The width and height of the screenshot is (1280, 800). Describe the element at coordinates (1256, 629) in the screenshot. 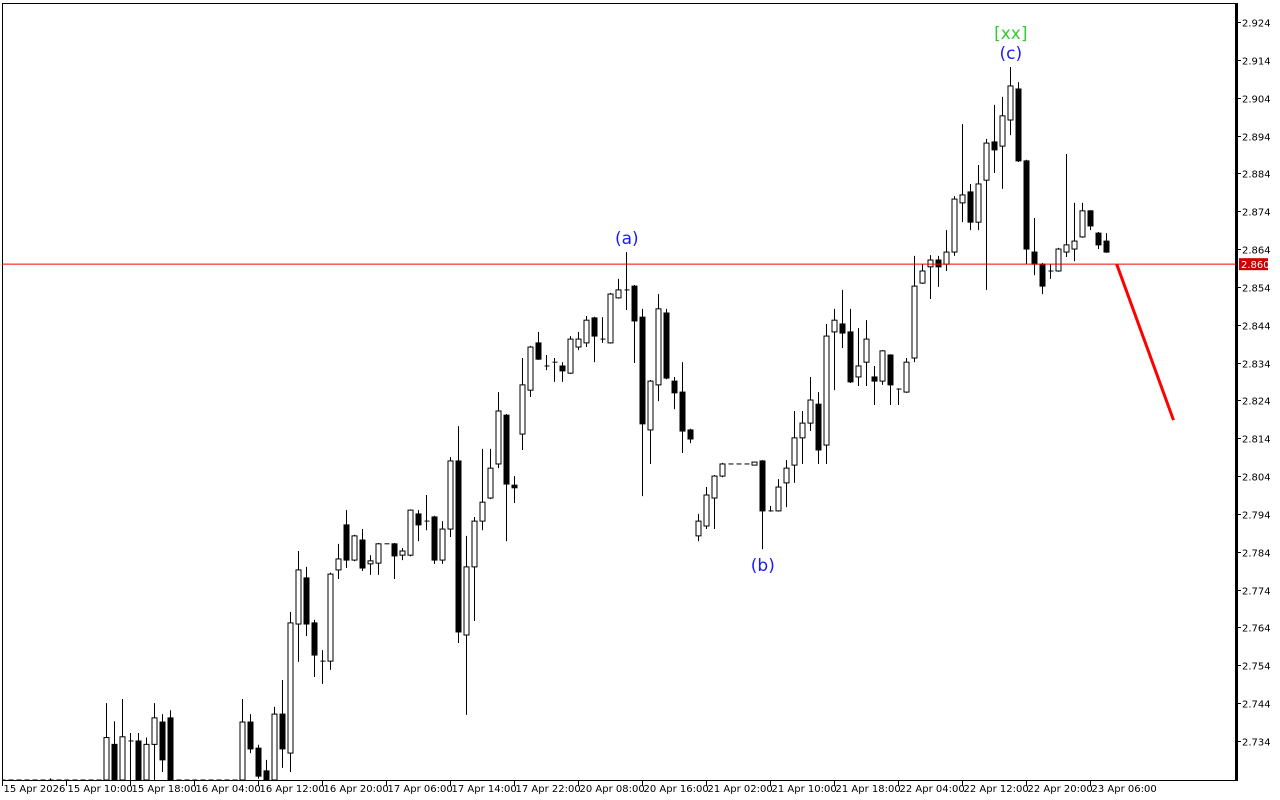

I see `y-tick-label: 2.764` at that location.